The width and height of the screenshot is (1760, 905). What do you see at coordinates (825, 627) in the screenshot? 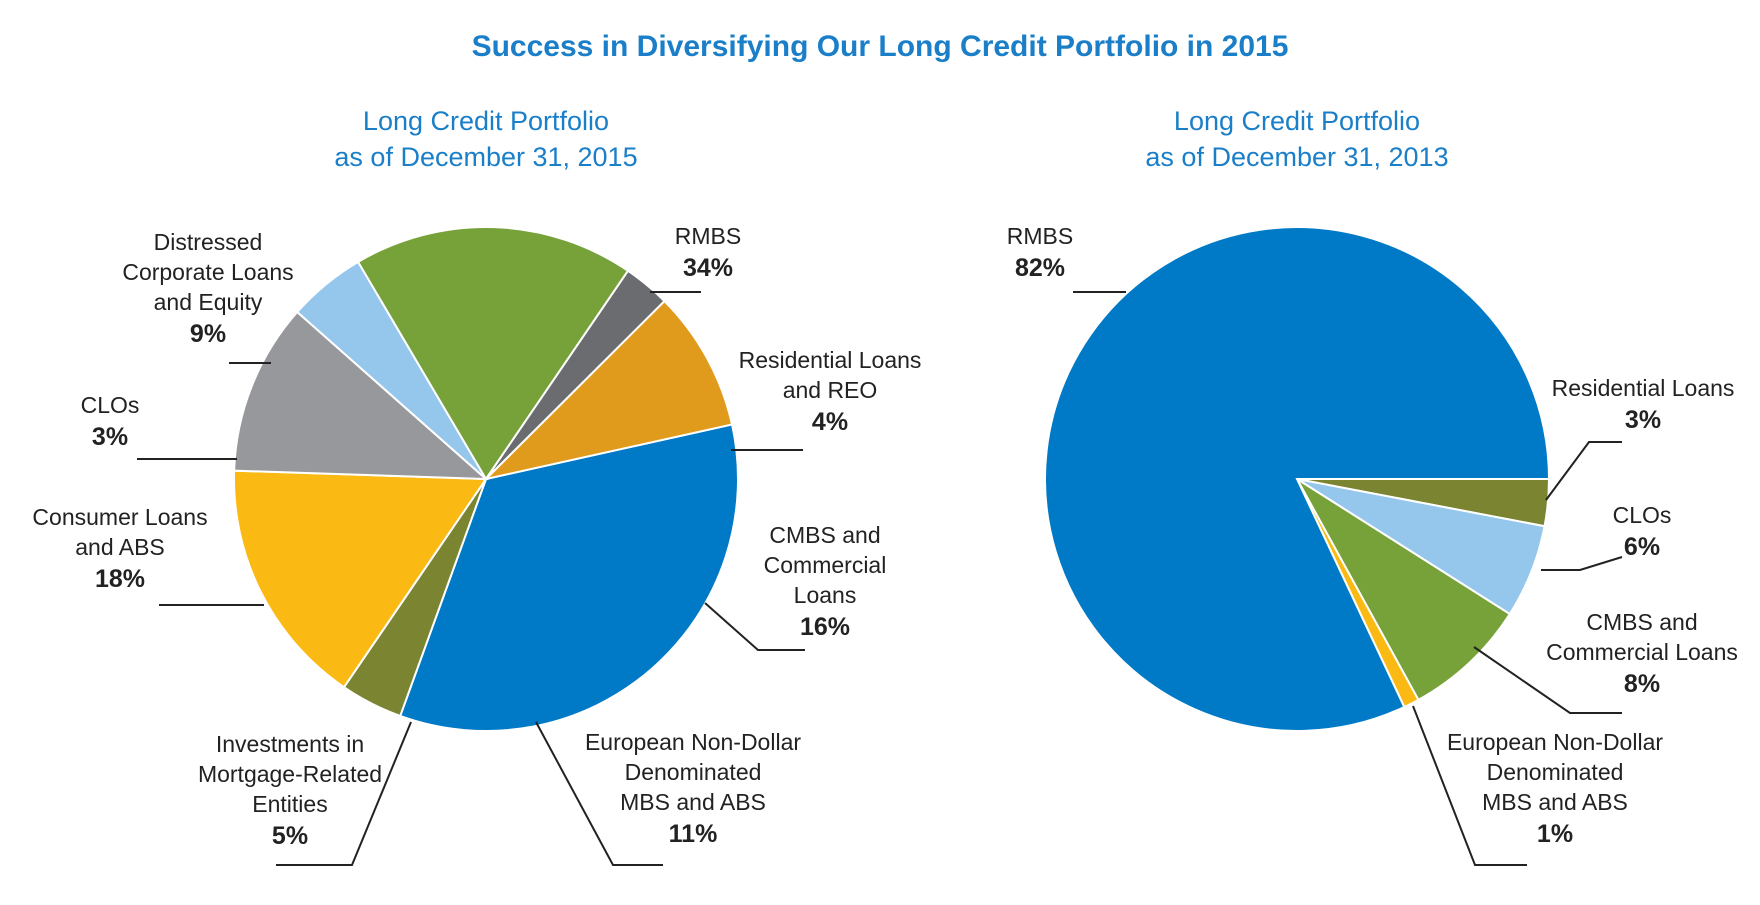
I see `slice-percent-label: 16%` at bounding box center [825, 627].